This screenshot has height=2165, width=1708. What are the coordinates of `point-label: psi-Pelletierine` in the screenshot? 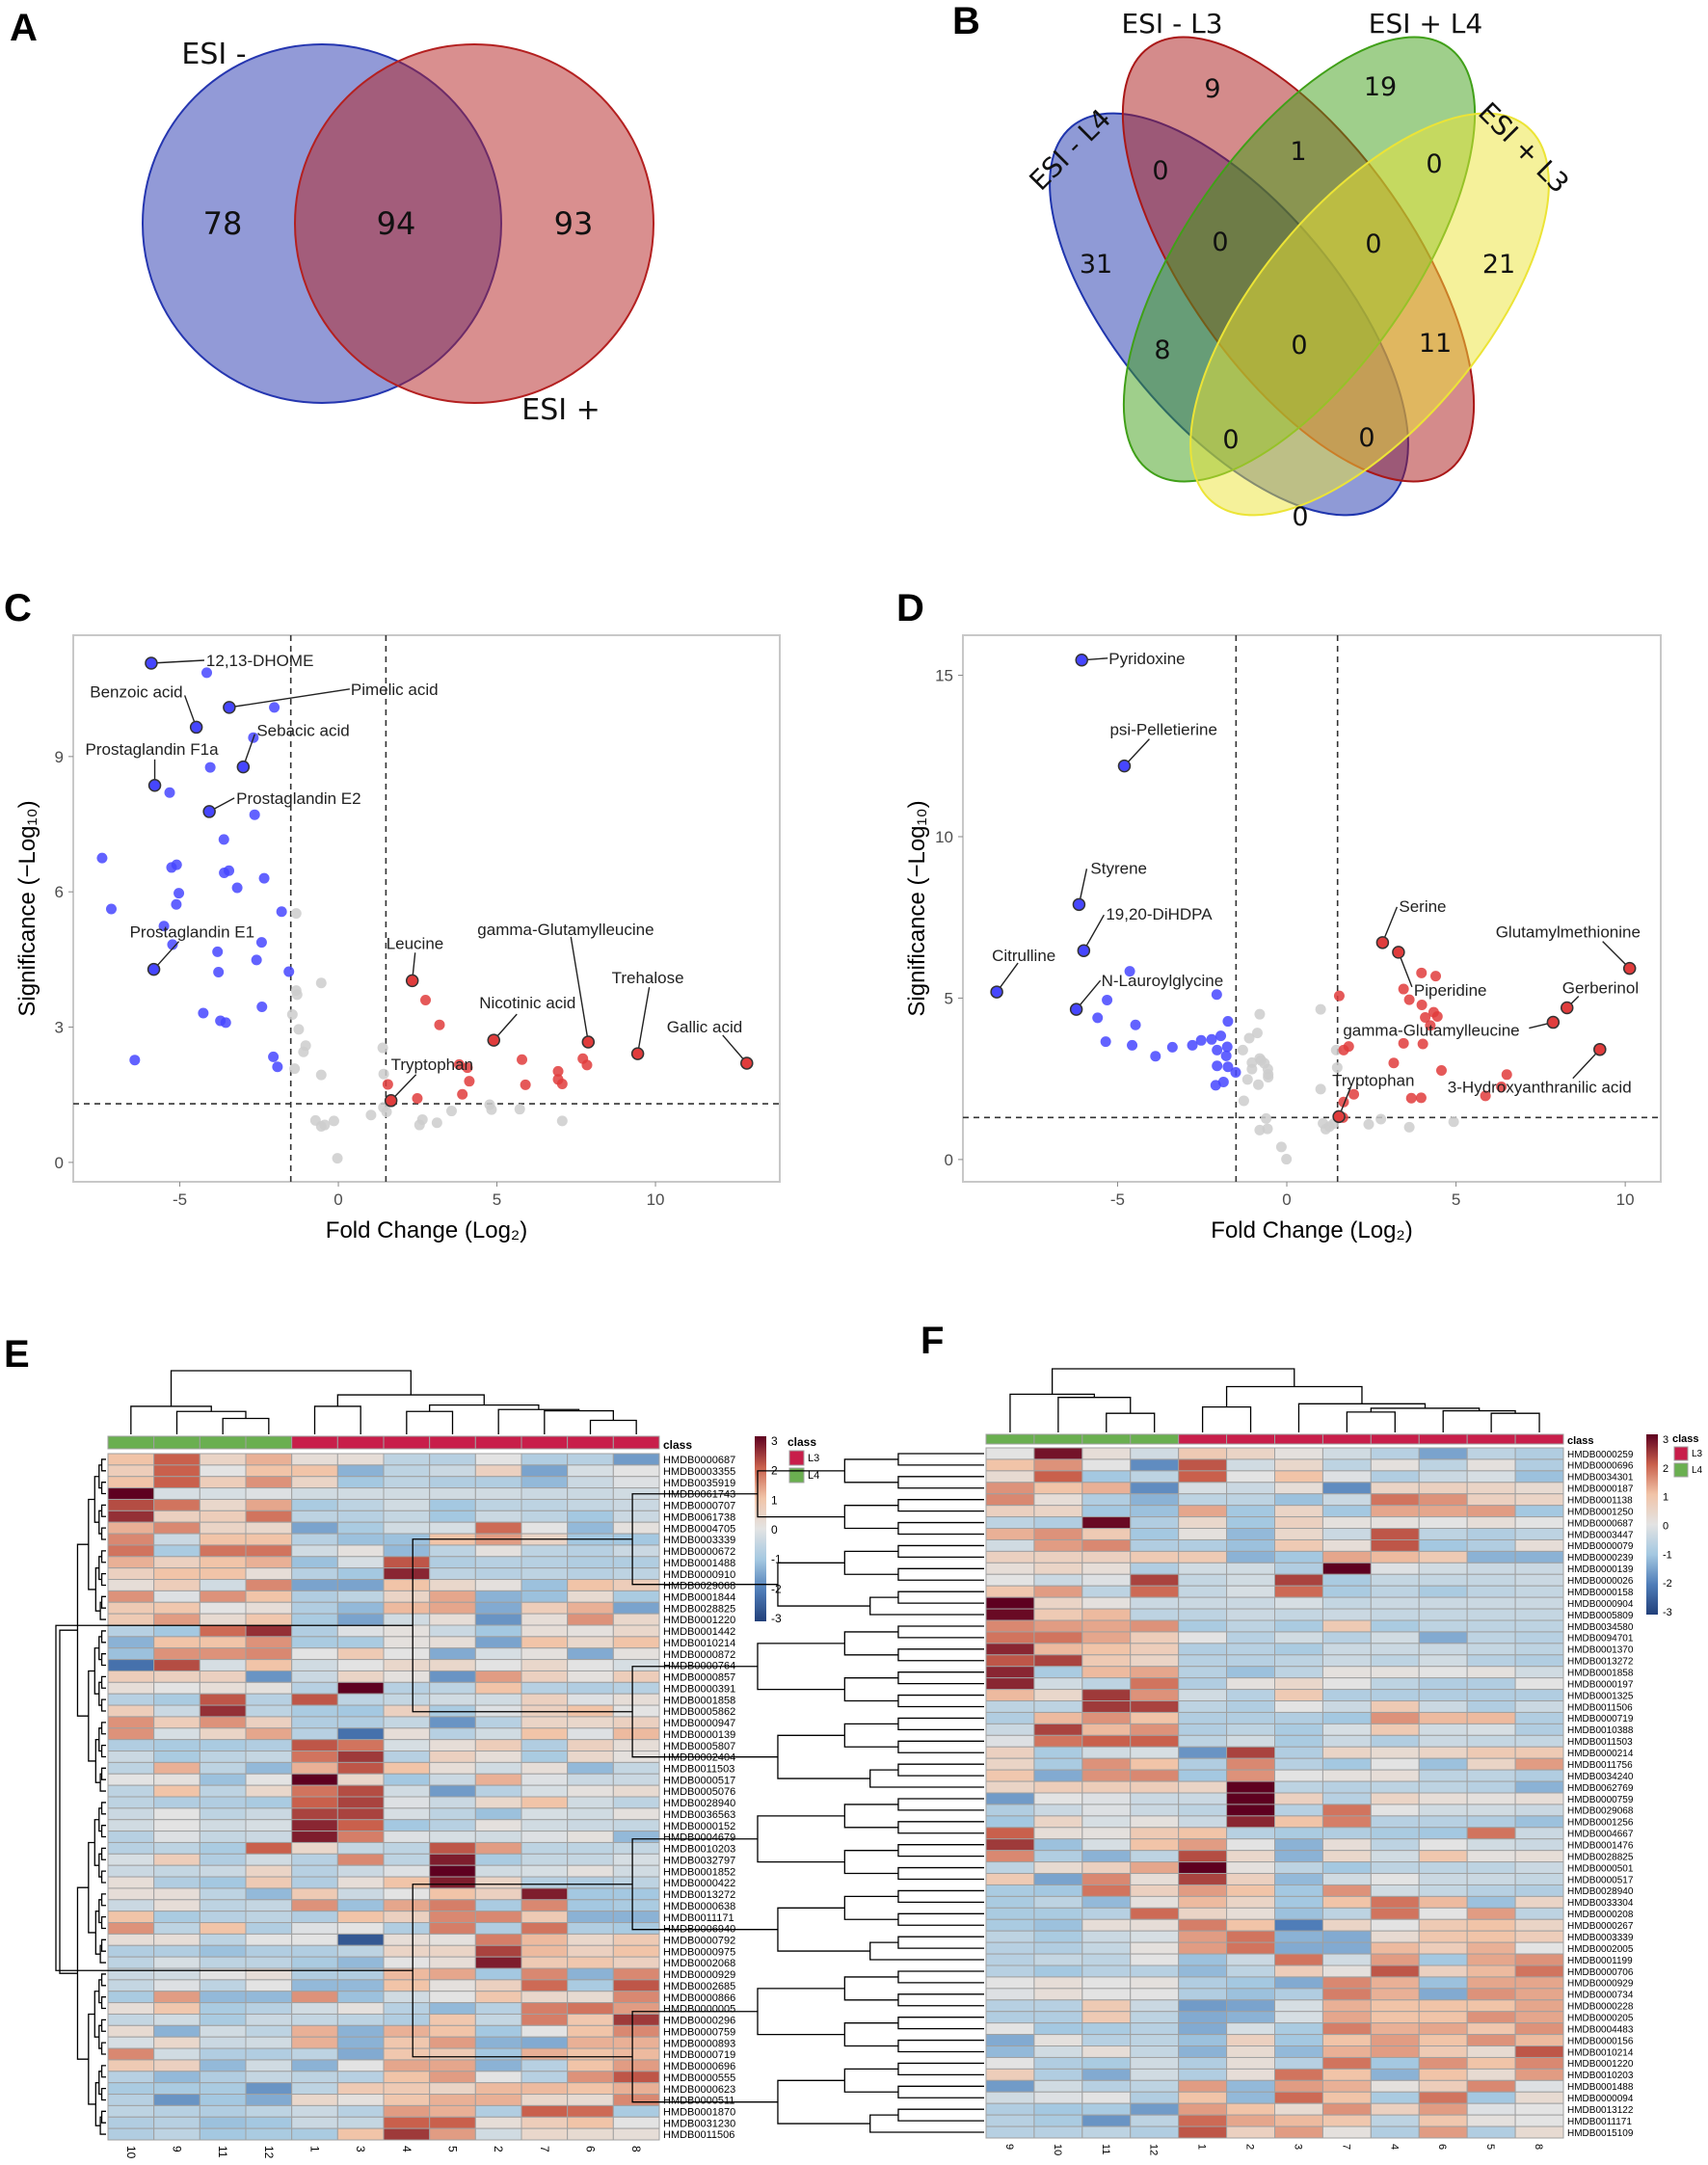 It's located at (1163, 730).